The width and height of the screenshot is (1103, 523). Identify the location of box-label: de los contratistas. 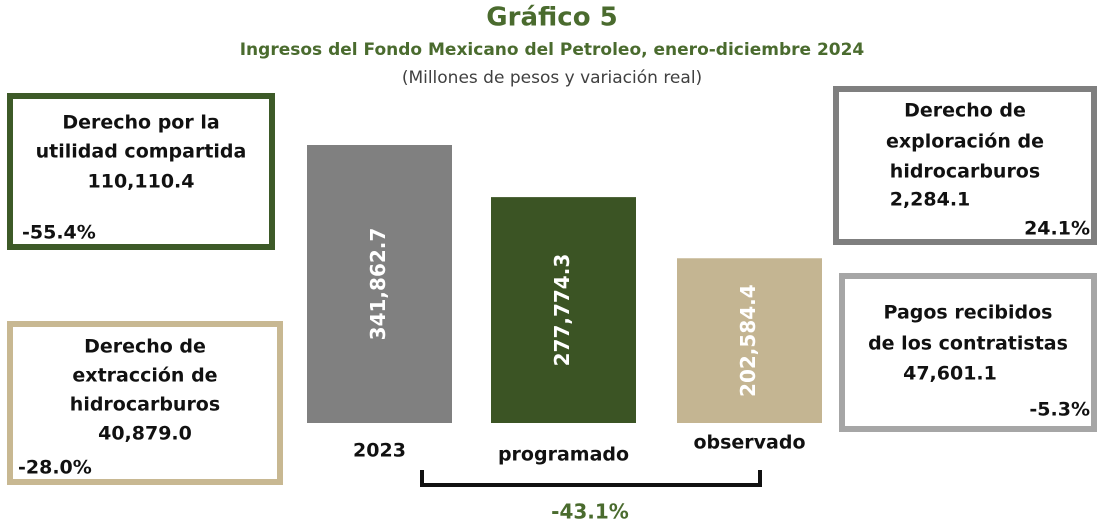
(968, 344).